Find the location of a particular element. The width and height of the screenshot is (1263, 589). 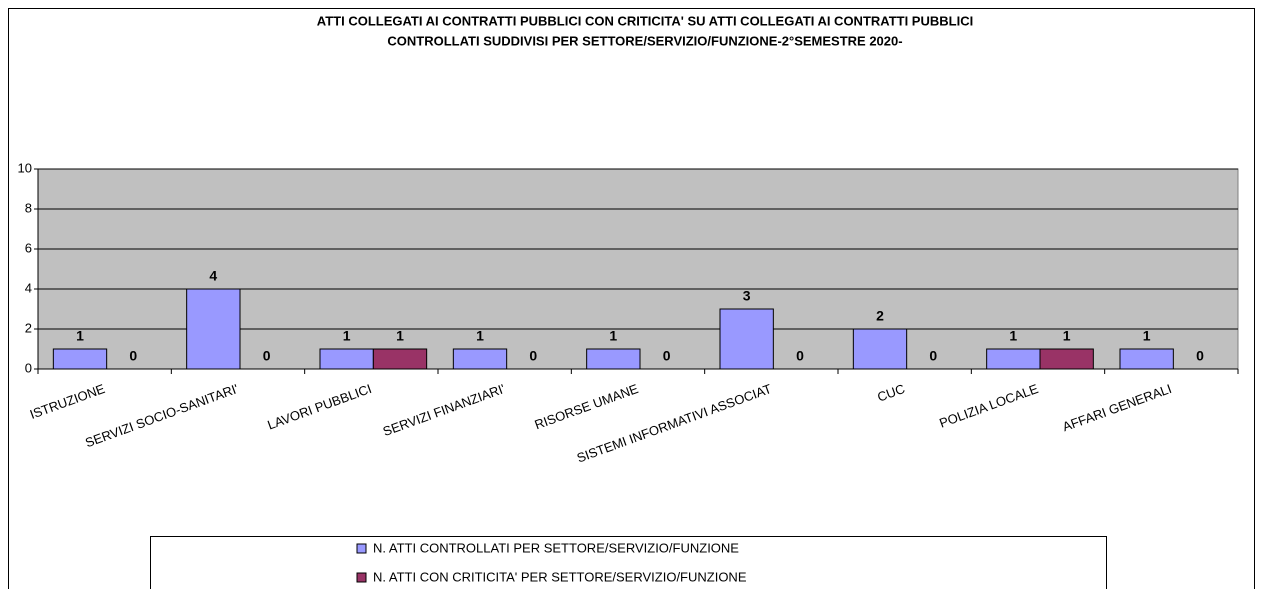

y-tick-label: 4 is located at coordinates (28, 287).